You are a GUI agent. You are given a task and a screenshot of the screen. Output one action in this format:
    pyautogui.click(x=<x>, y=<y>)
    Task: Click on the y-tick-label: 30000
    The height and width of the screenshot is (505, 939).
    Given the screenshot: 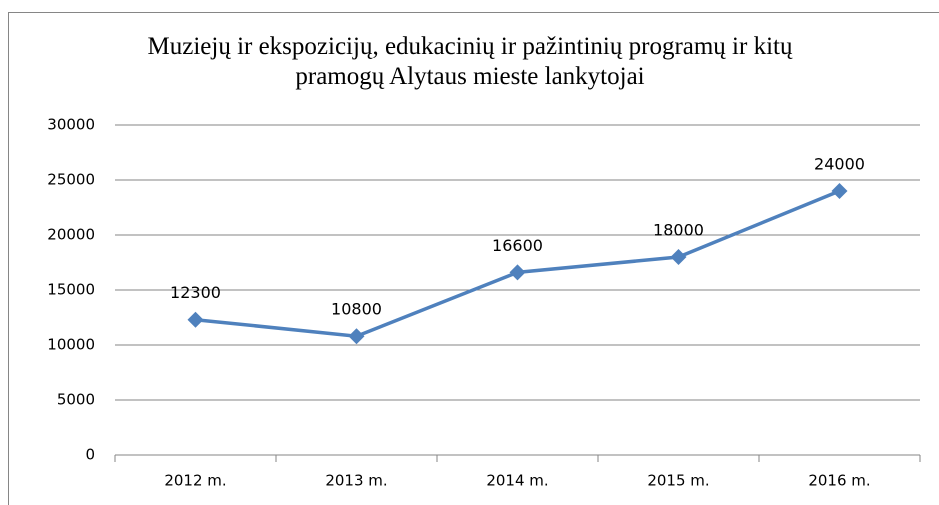 What is the action you would take?
    pyautogui.click(x=71, y=125)
    